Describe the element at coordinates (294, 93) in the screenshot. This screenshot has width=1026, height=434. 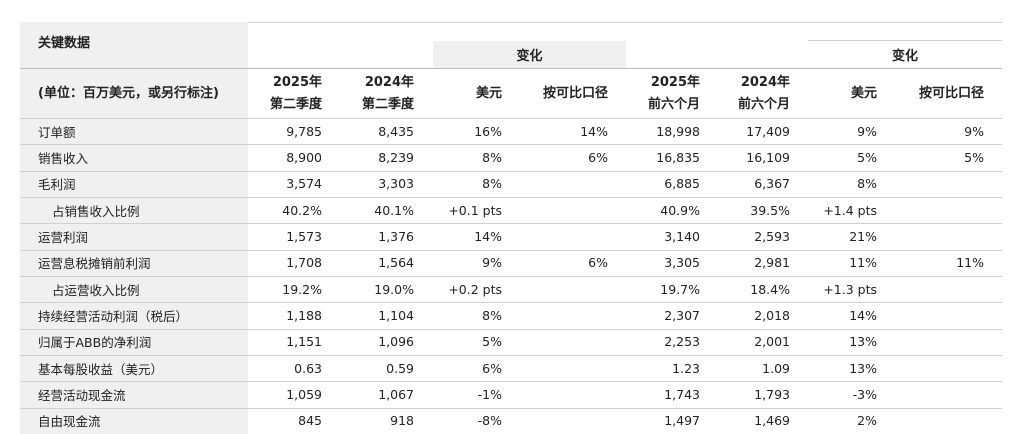
I see `column-header: 2025年第二季度` at that location.